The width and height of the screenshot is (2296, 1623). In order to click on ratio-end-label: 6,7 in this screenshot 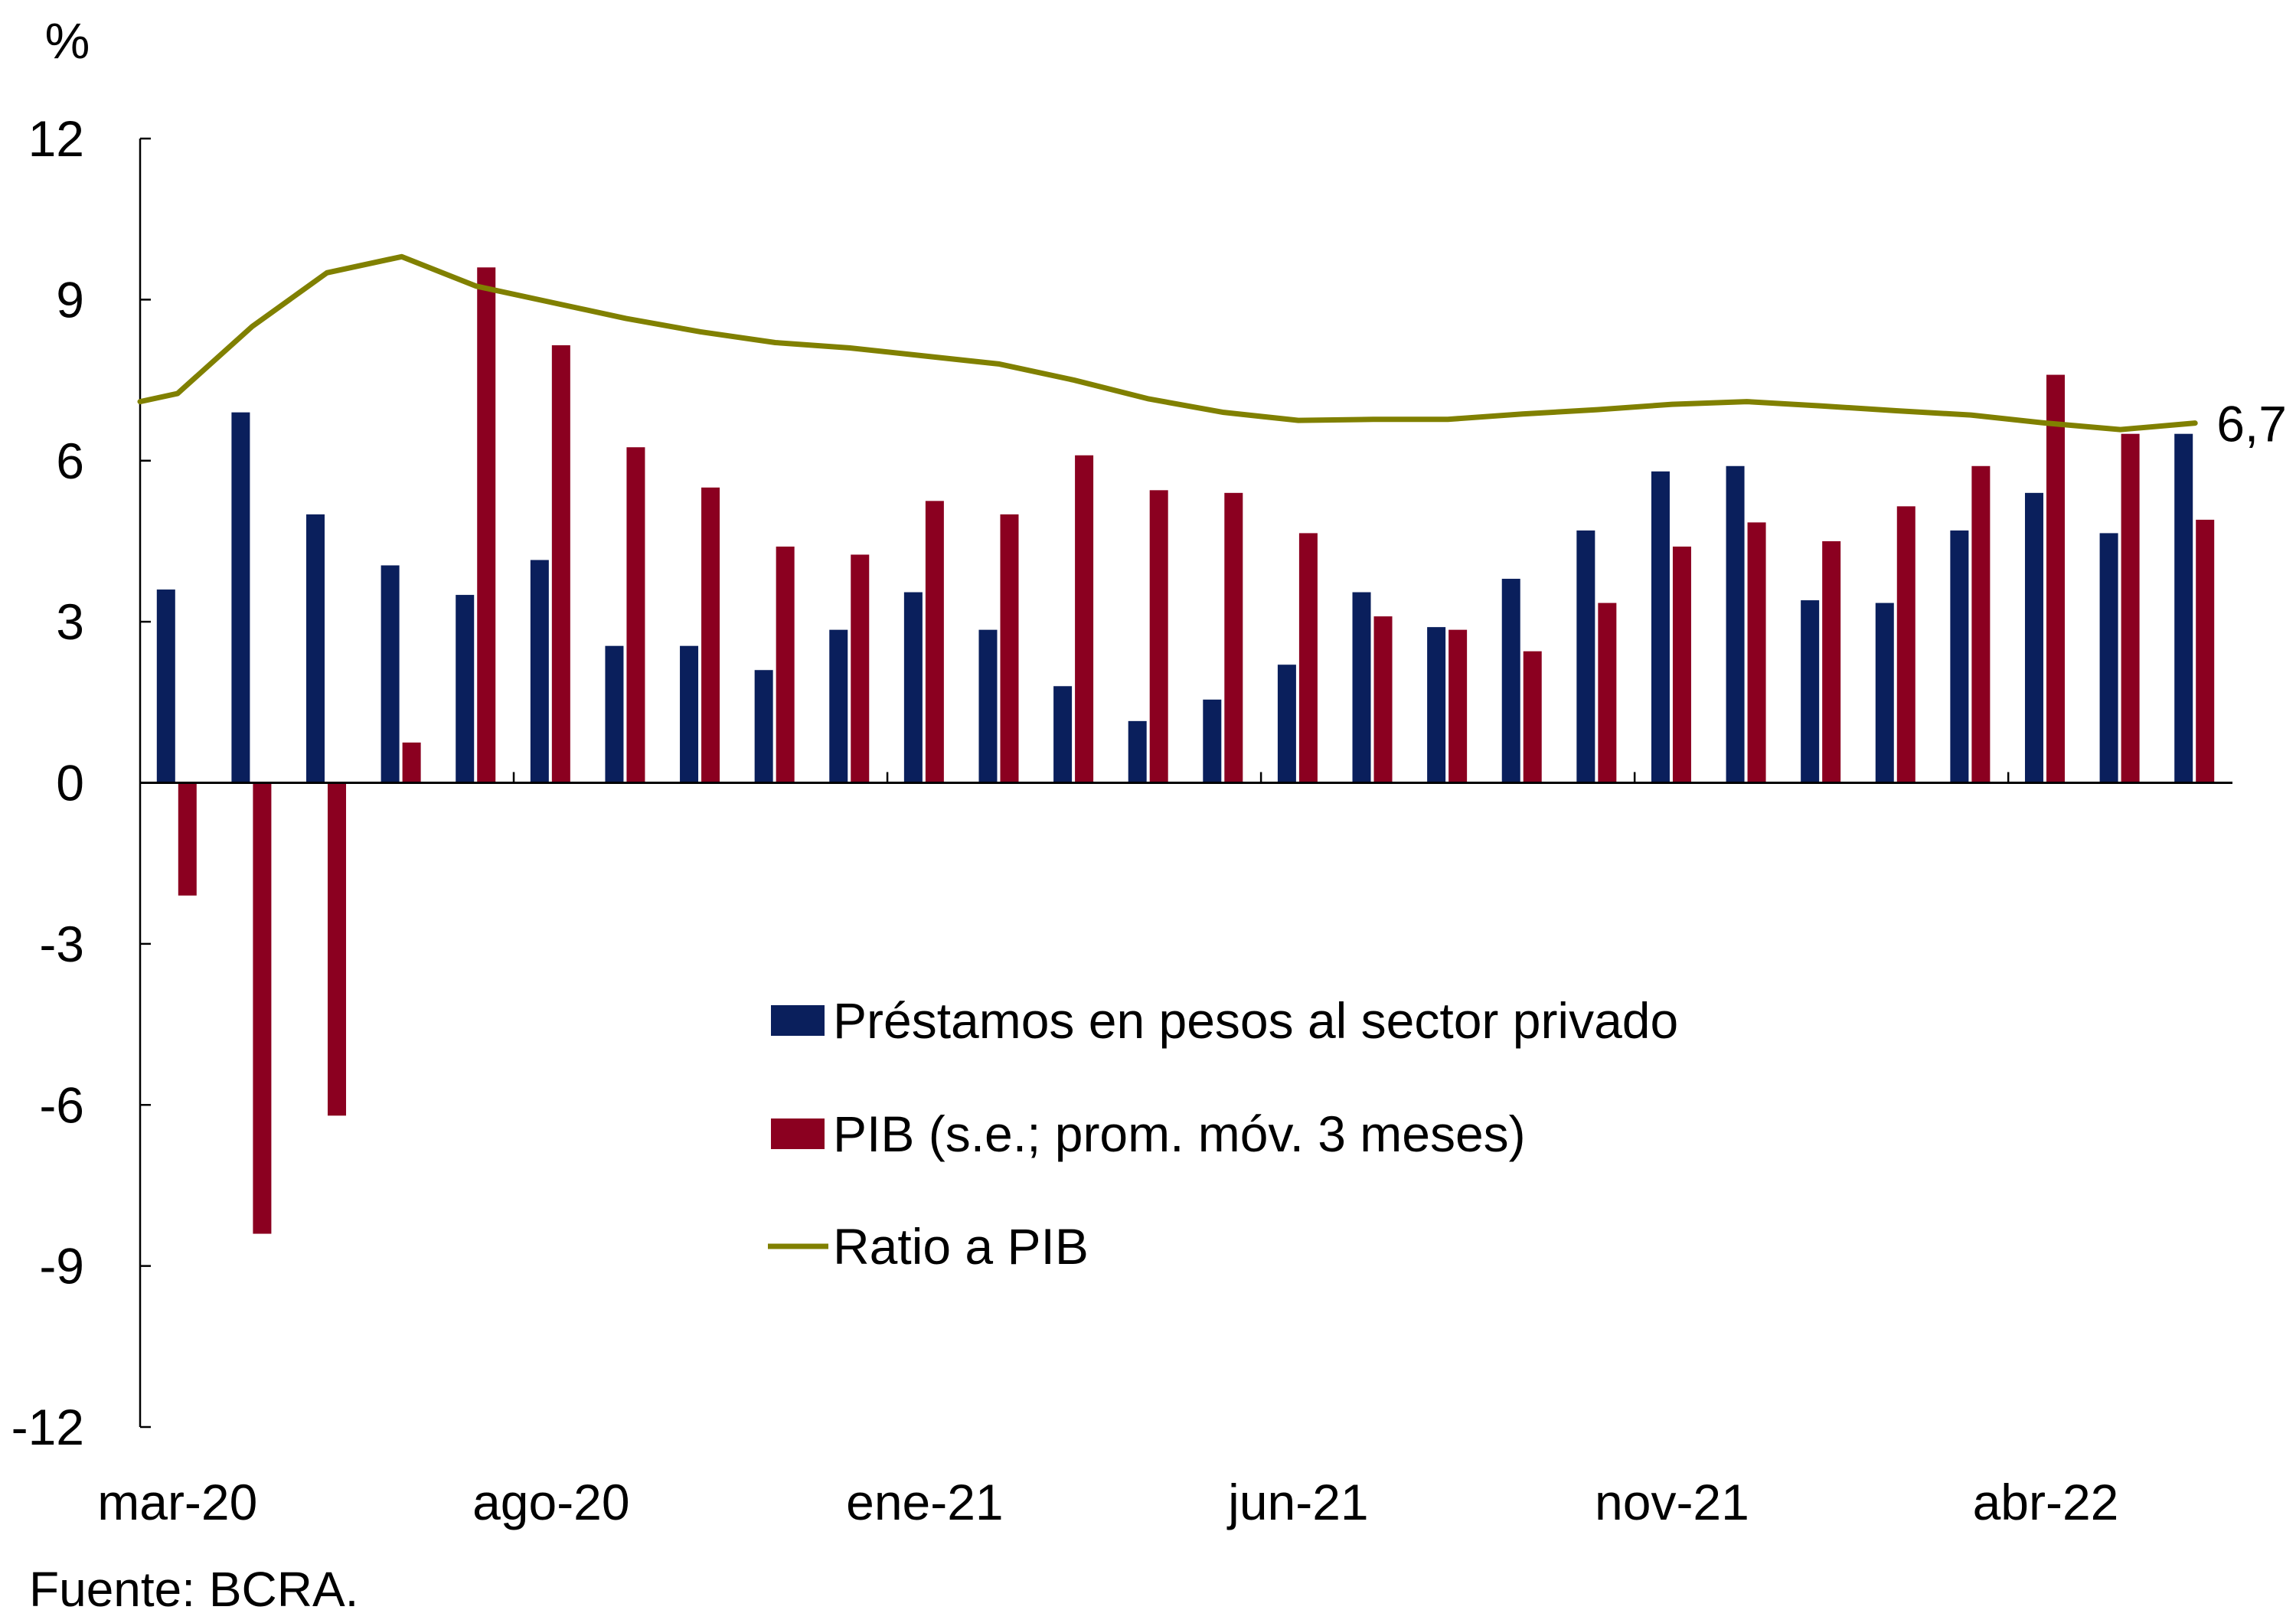, I will do `click(2251, 424)`.